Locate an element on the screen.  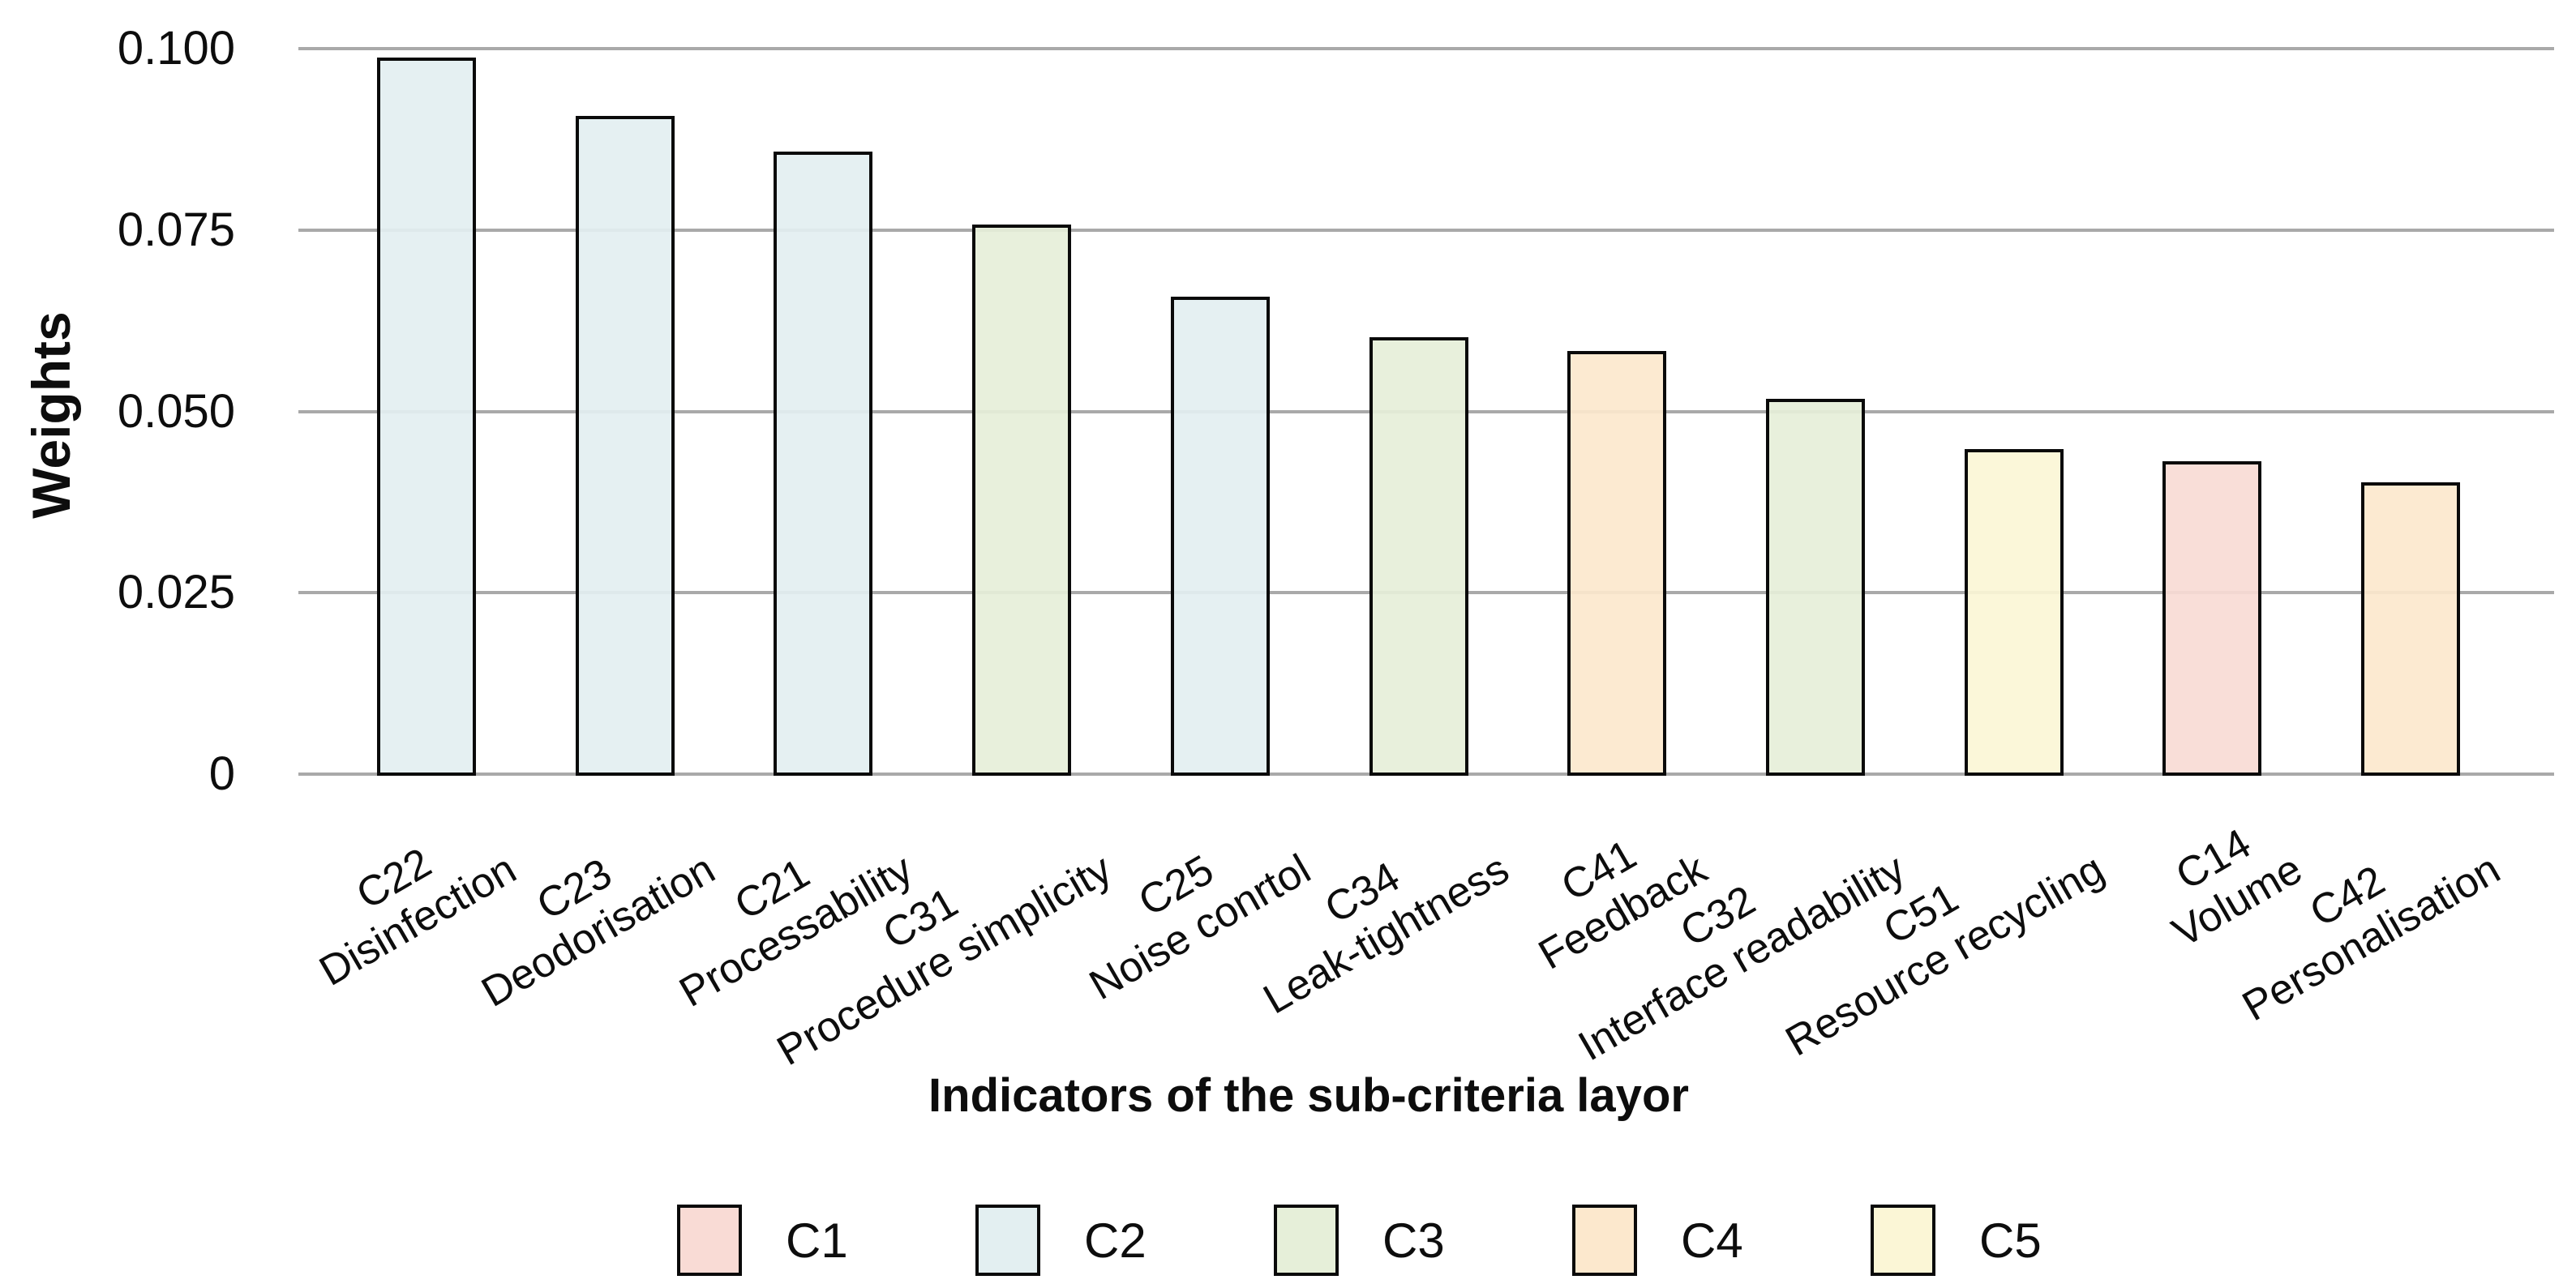
legend-swatch-c4 is located at coordinates (1604, 1240).